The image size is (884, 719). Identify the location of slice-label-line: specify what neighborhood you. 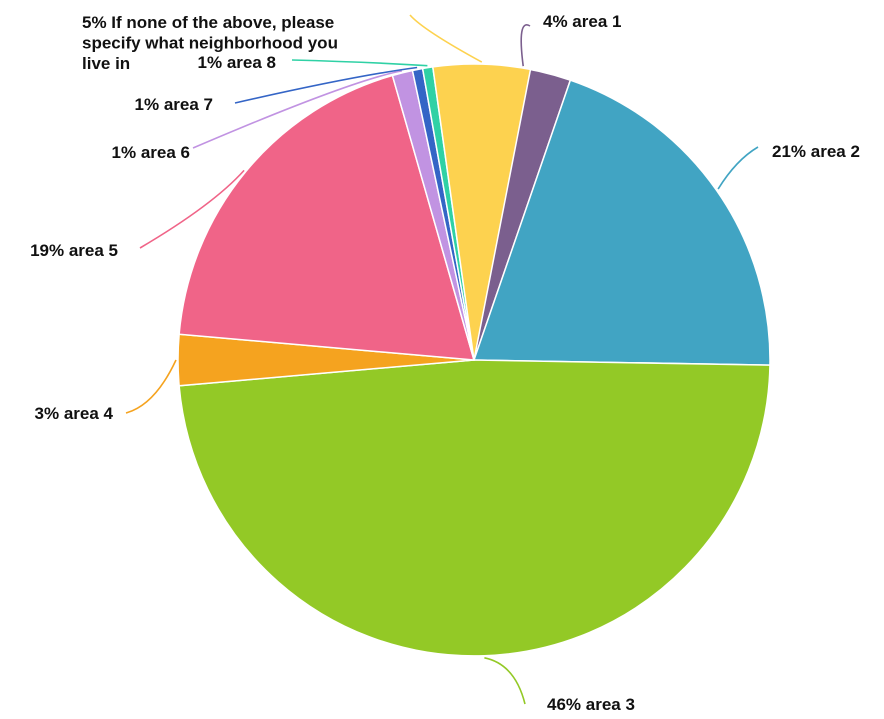
(210, 42).